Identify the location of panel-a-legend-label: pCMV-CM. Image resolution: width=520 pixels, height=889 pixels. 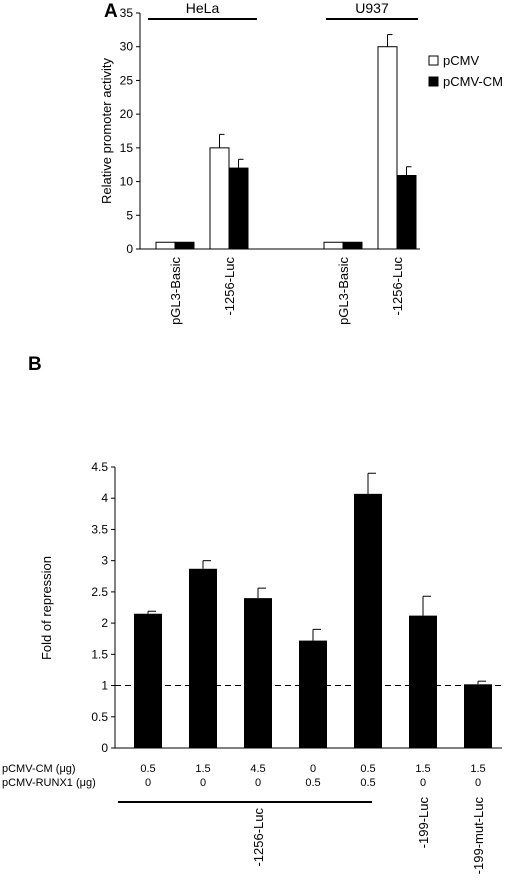
(473, 81).